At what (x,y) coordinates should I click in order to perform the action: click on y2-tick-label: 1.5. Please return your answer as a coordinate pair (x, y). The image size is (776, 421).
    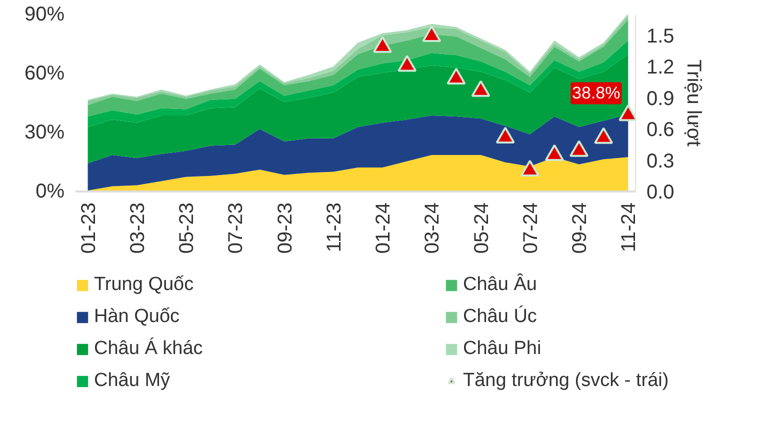
    Looking at the image, I should click on (660, 36).